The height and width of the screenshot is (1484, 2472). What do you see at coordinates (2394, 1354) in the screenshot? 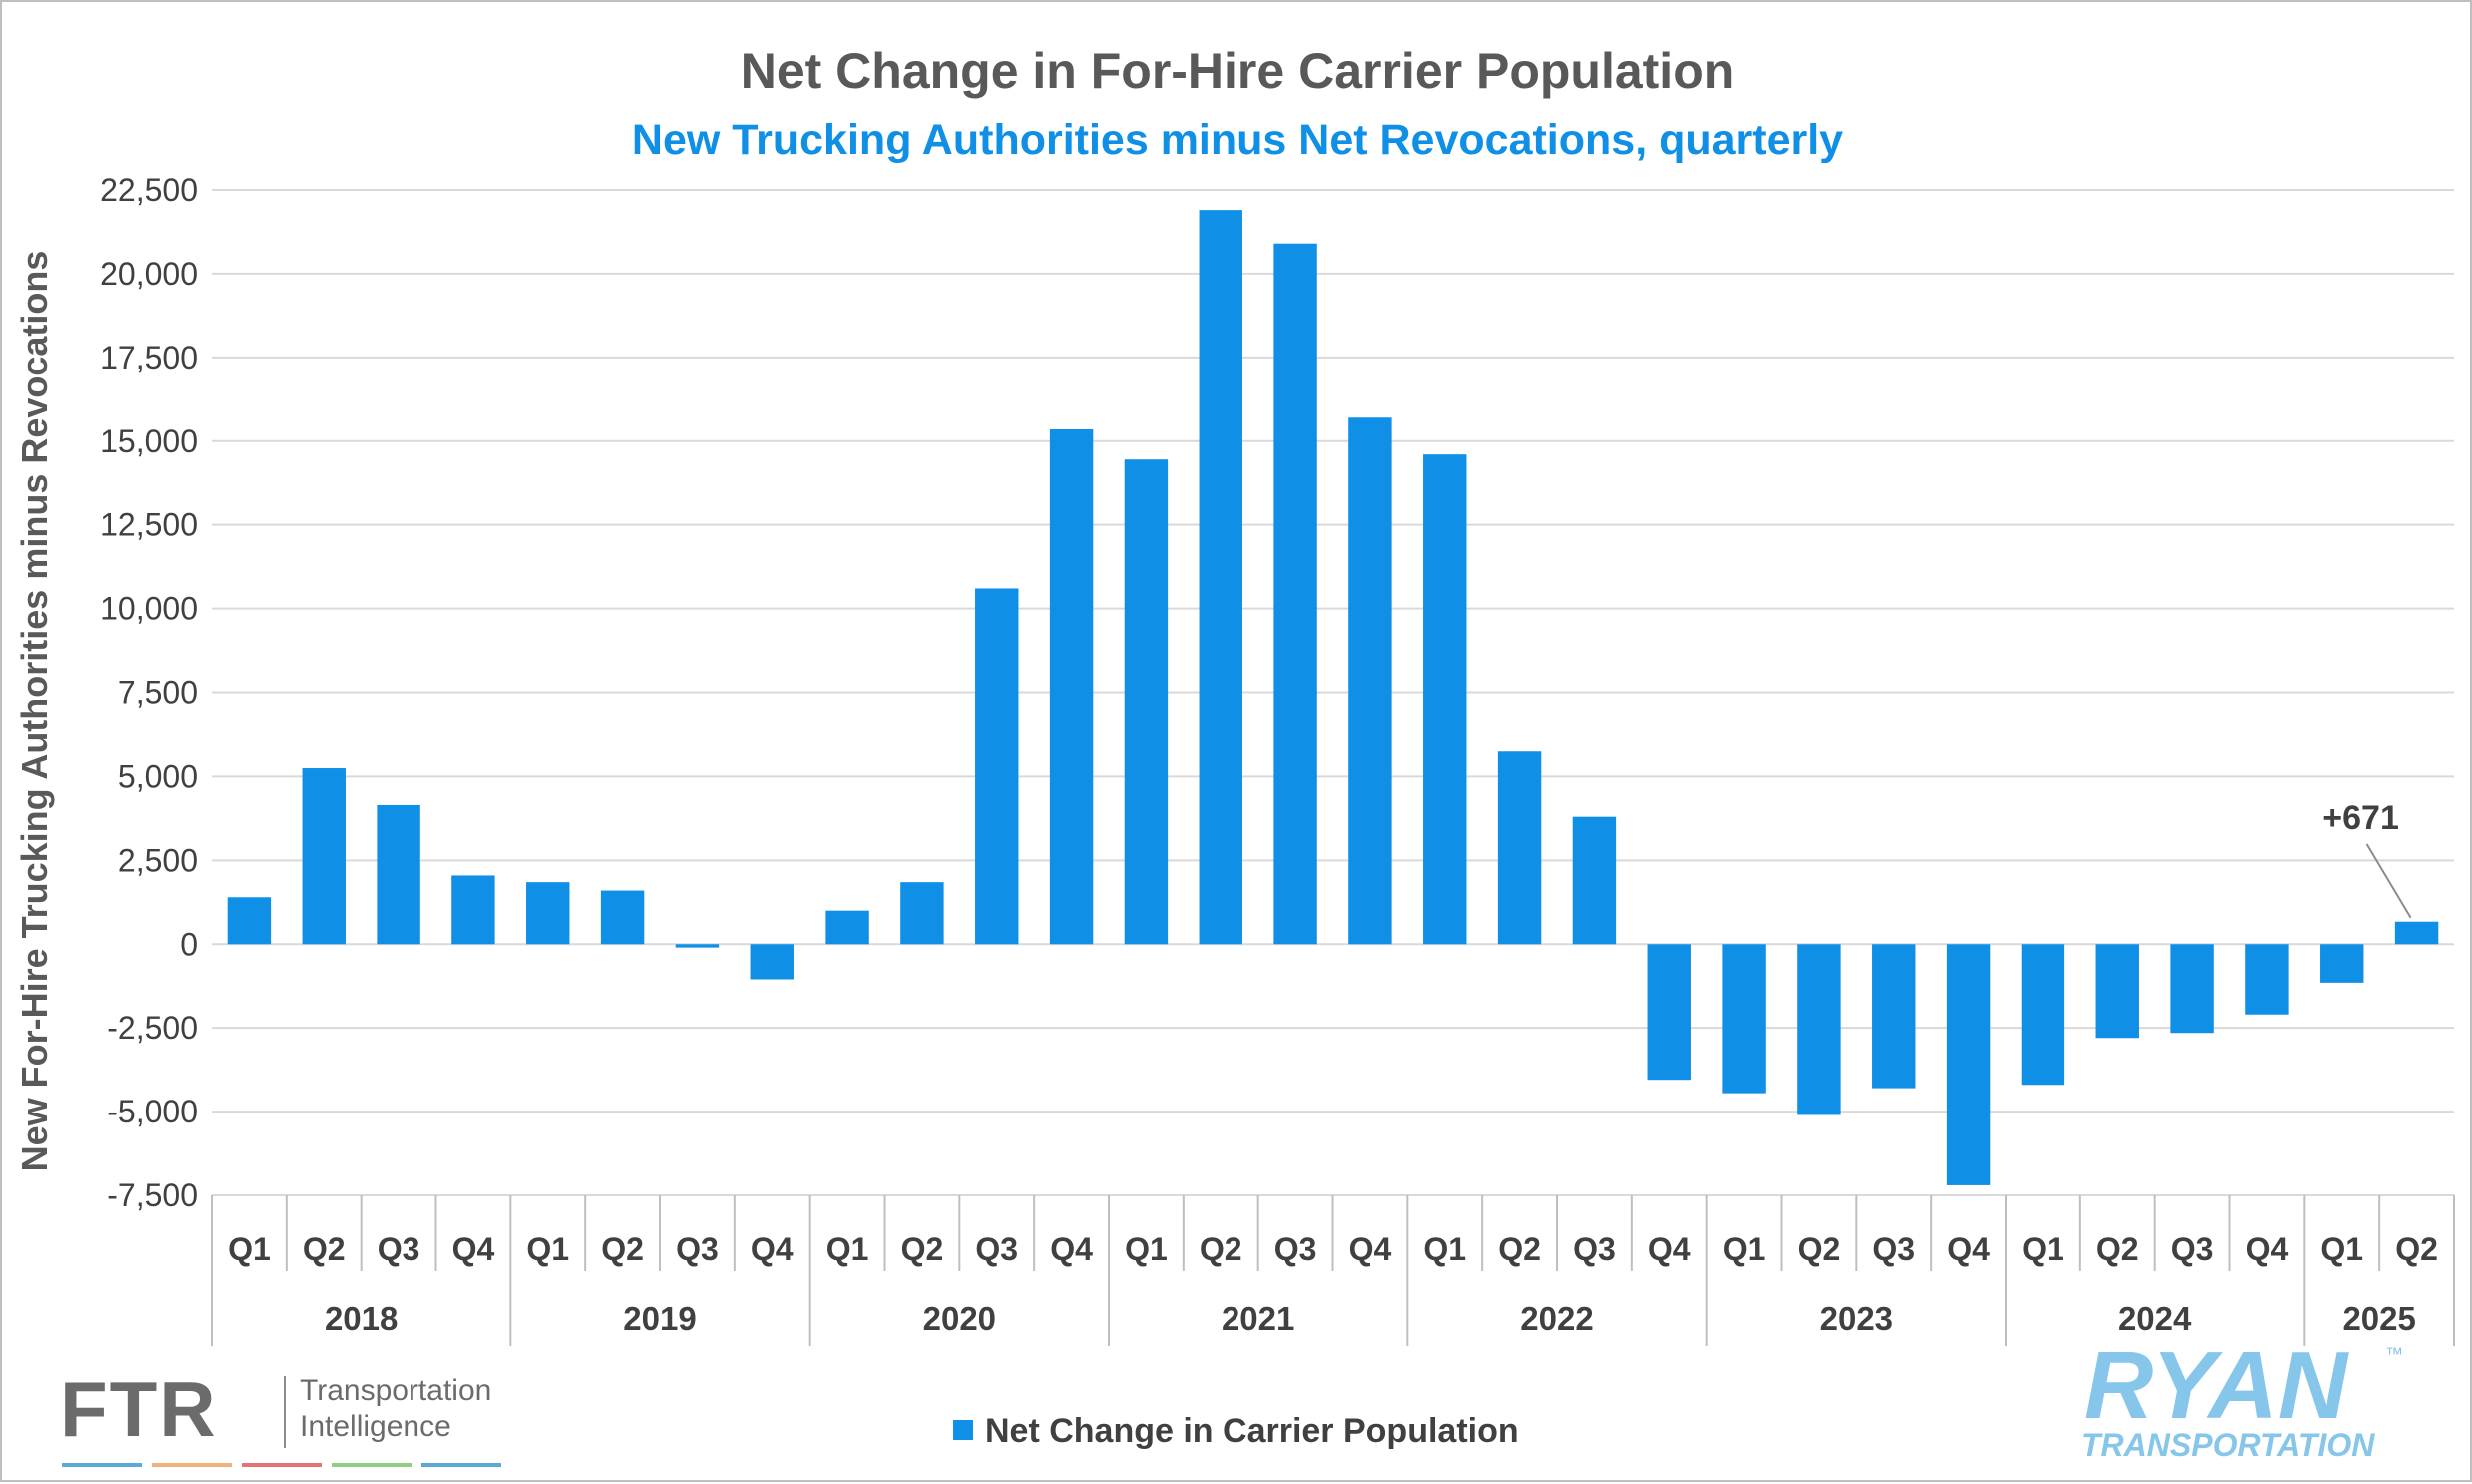
I see `ryan-logo-tm: ™` at bounding box center [2394, 1354].